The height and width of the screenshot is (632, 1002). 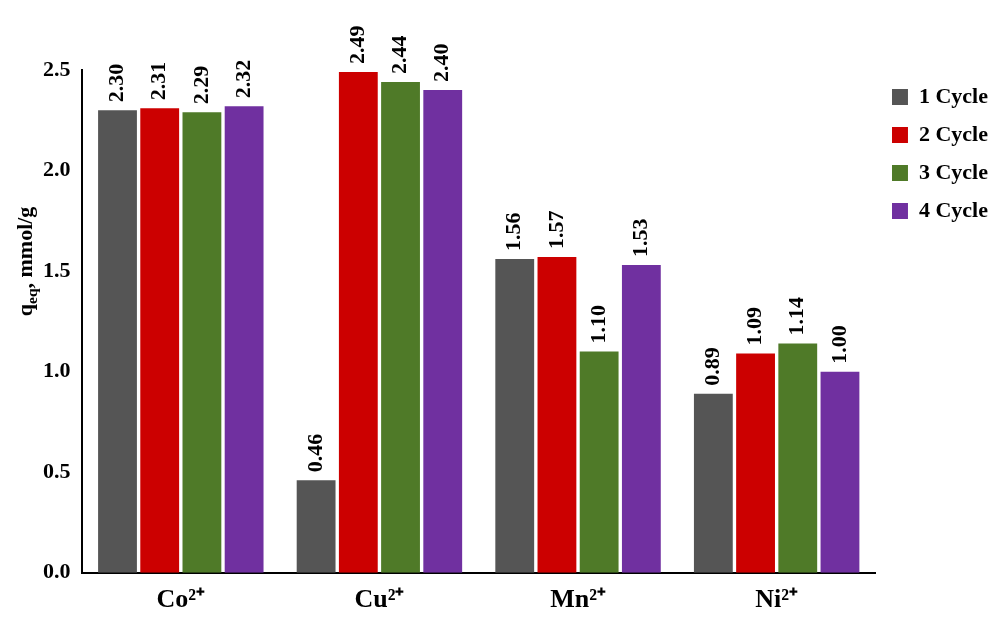 What do you see at coordinates (555, 230) in the screenshot?
I see `data-label: 1.57` at bounding box center [555, 230].